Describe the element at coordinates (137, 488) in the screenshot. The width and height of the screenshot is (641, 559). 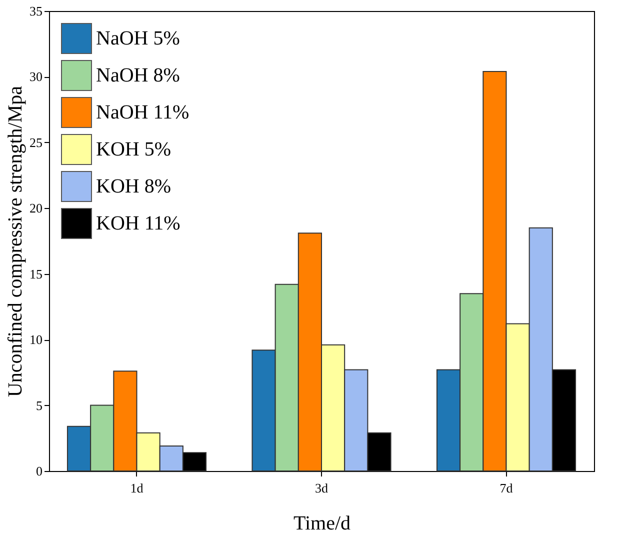
I see `x-tick-label: 1d` at that location.